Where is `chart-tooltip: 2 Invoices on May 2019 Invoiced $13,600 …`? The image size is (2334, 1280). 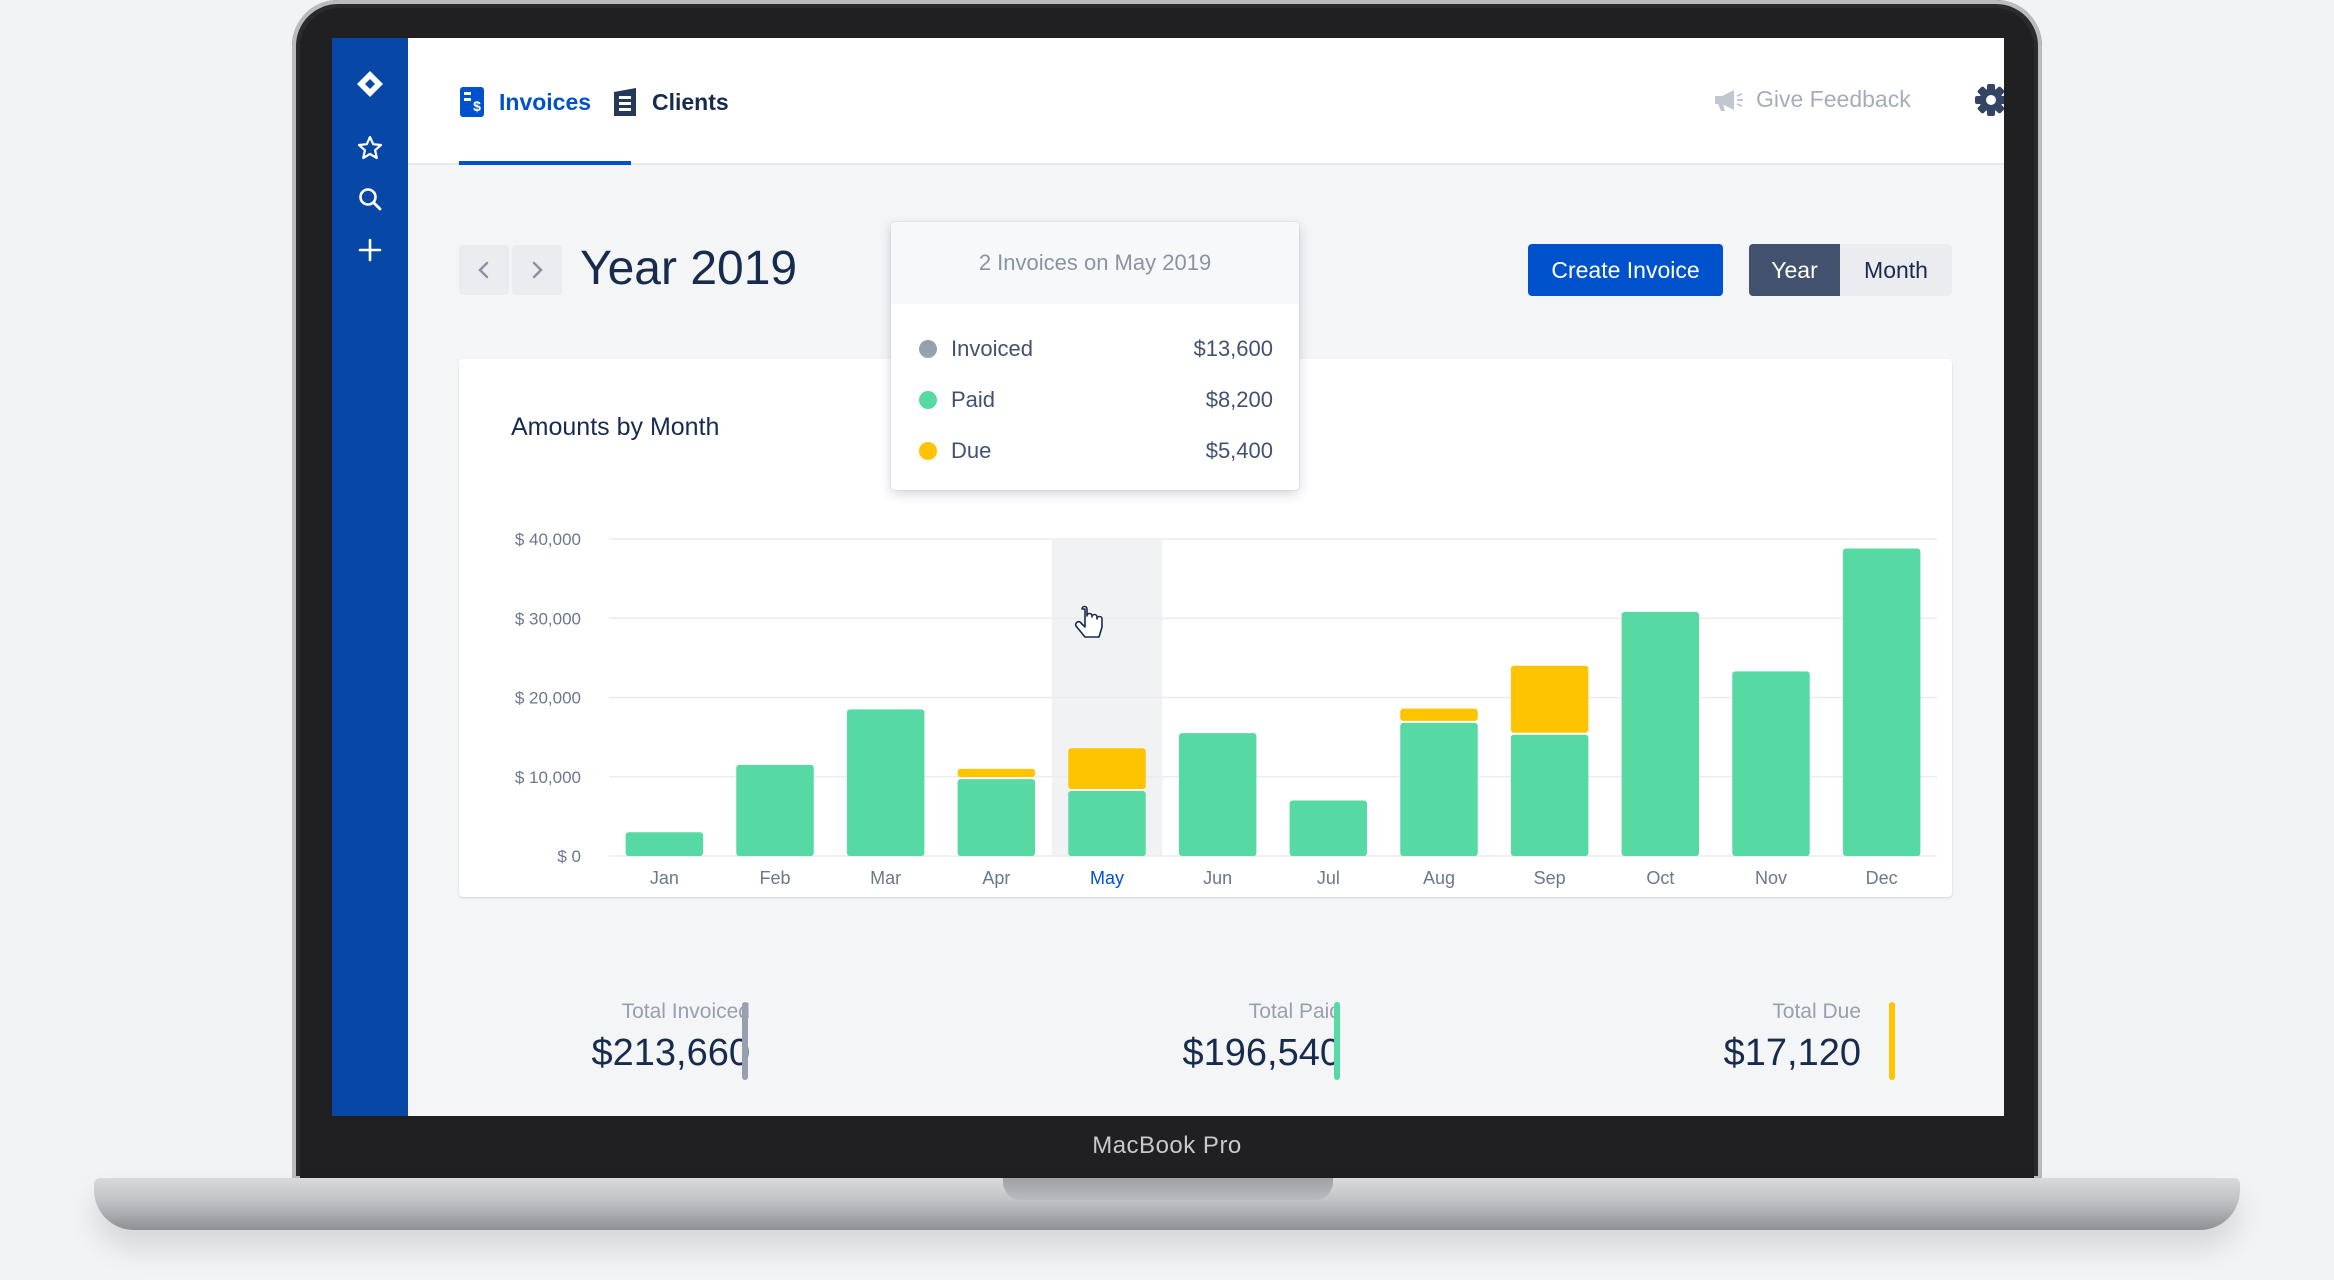
chart-tooltip: 2 Invoices on May 2019 Invoiced $13,600 … is located at coordinates (1095, 356).